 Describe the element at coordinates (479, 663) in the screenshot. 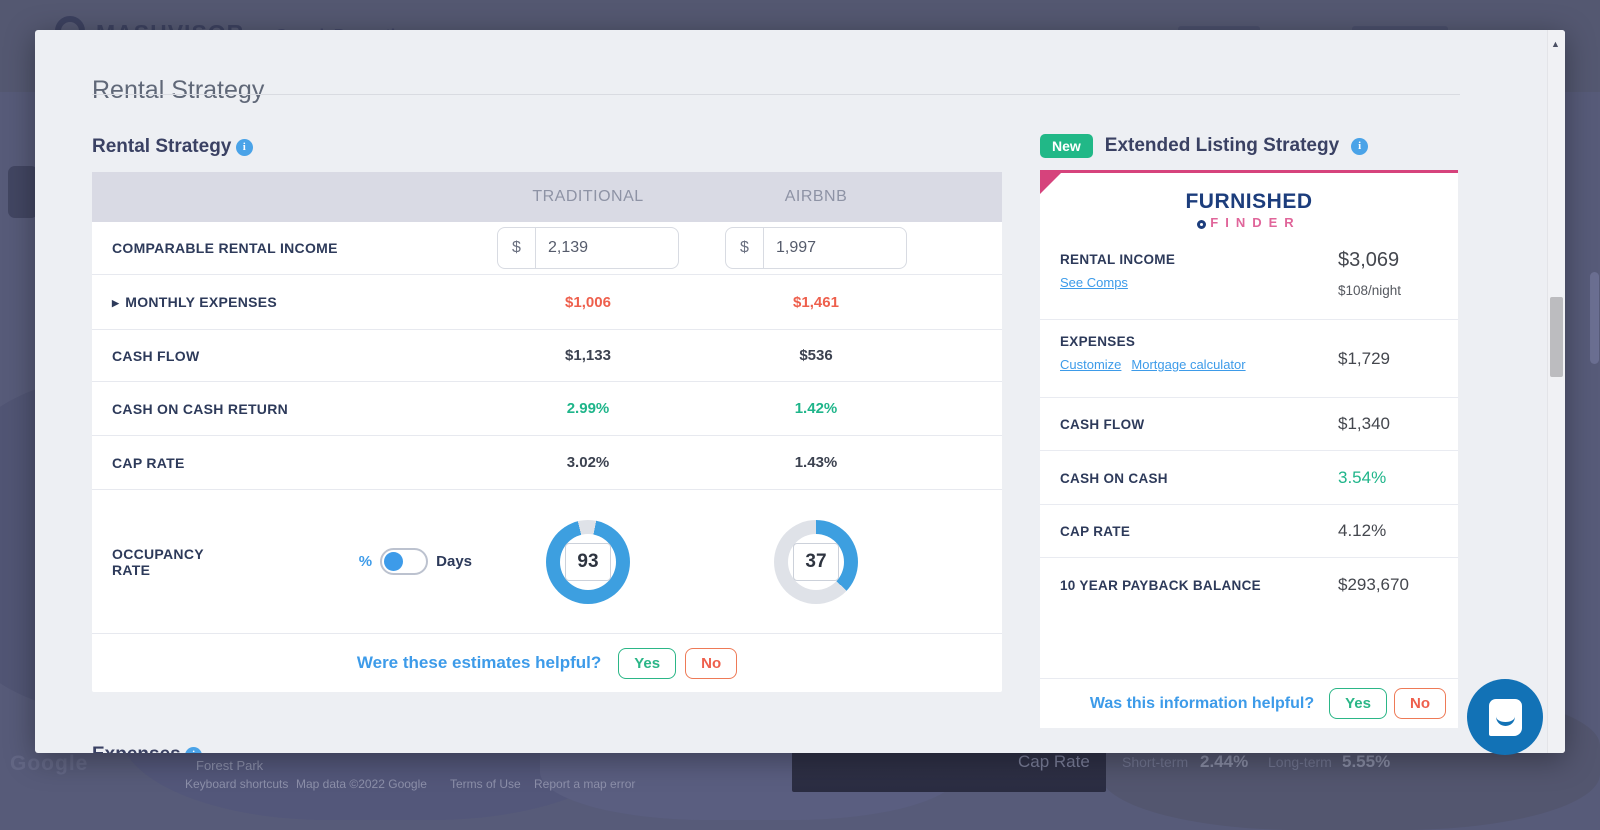

I see `estimates-helpful-question: Were these estimates helpful?` at that location.